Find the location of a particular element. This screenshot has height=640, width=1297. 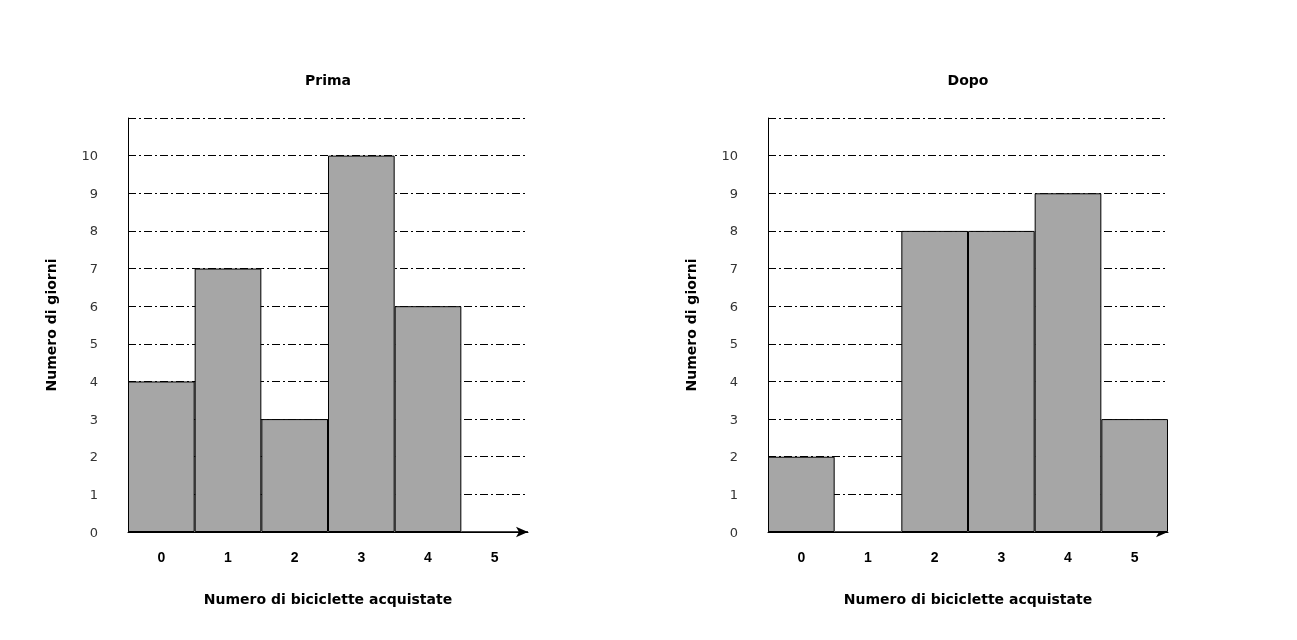

chart-title: Dopo is located at coordinates (968, 80).